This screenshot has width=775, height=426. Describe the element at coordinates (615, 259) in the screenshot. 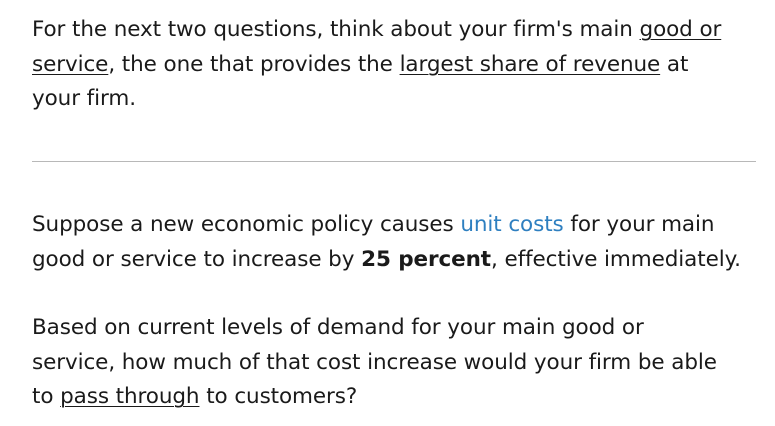

I see `policy-text-3: , effective immediately.` at that location.